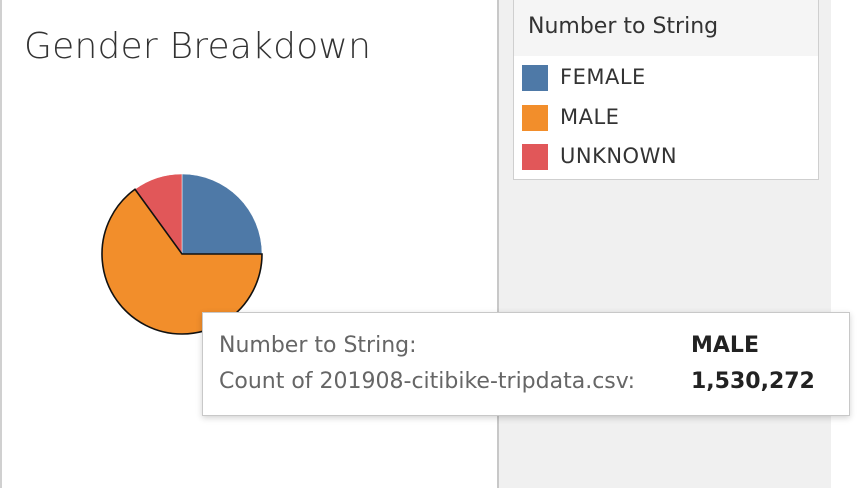  What do you see at coordinates (182, 261) in the screenshot?
I see `pie-slice-male` at bounding box center [182, 261].